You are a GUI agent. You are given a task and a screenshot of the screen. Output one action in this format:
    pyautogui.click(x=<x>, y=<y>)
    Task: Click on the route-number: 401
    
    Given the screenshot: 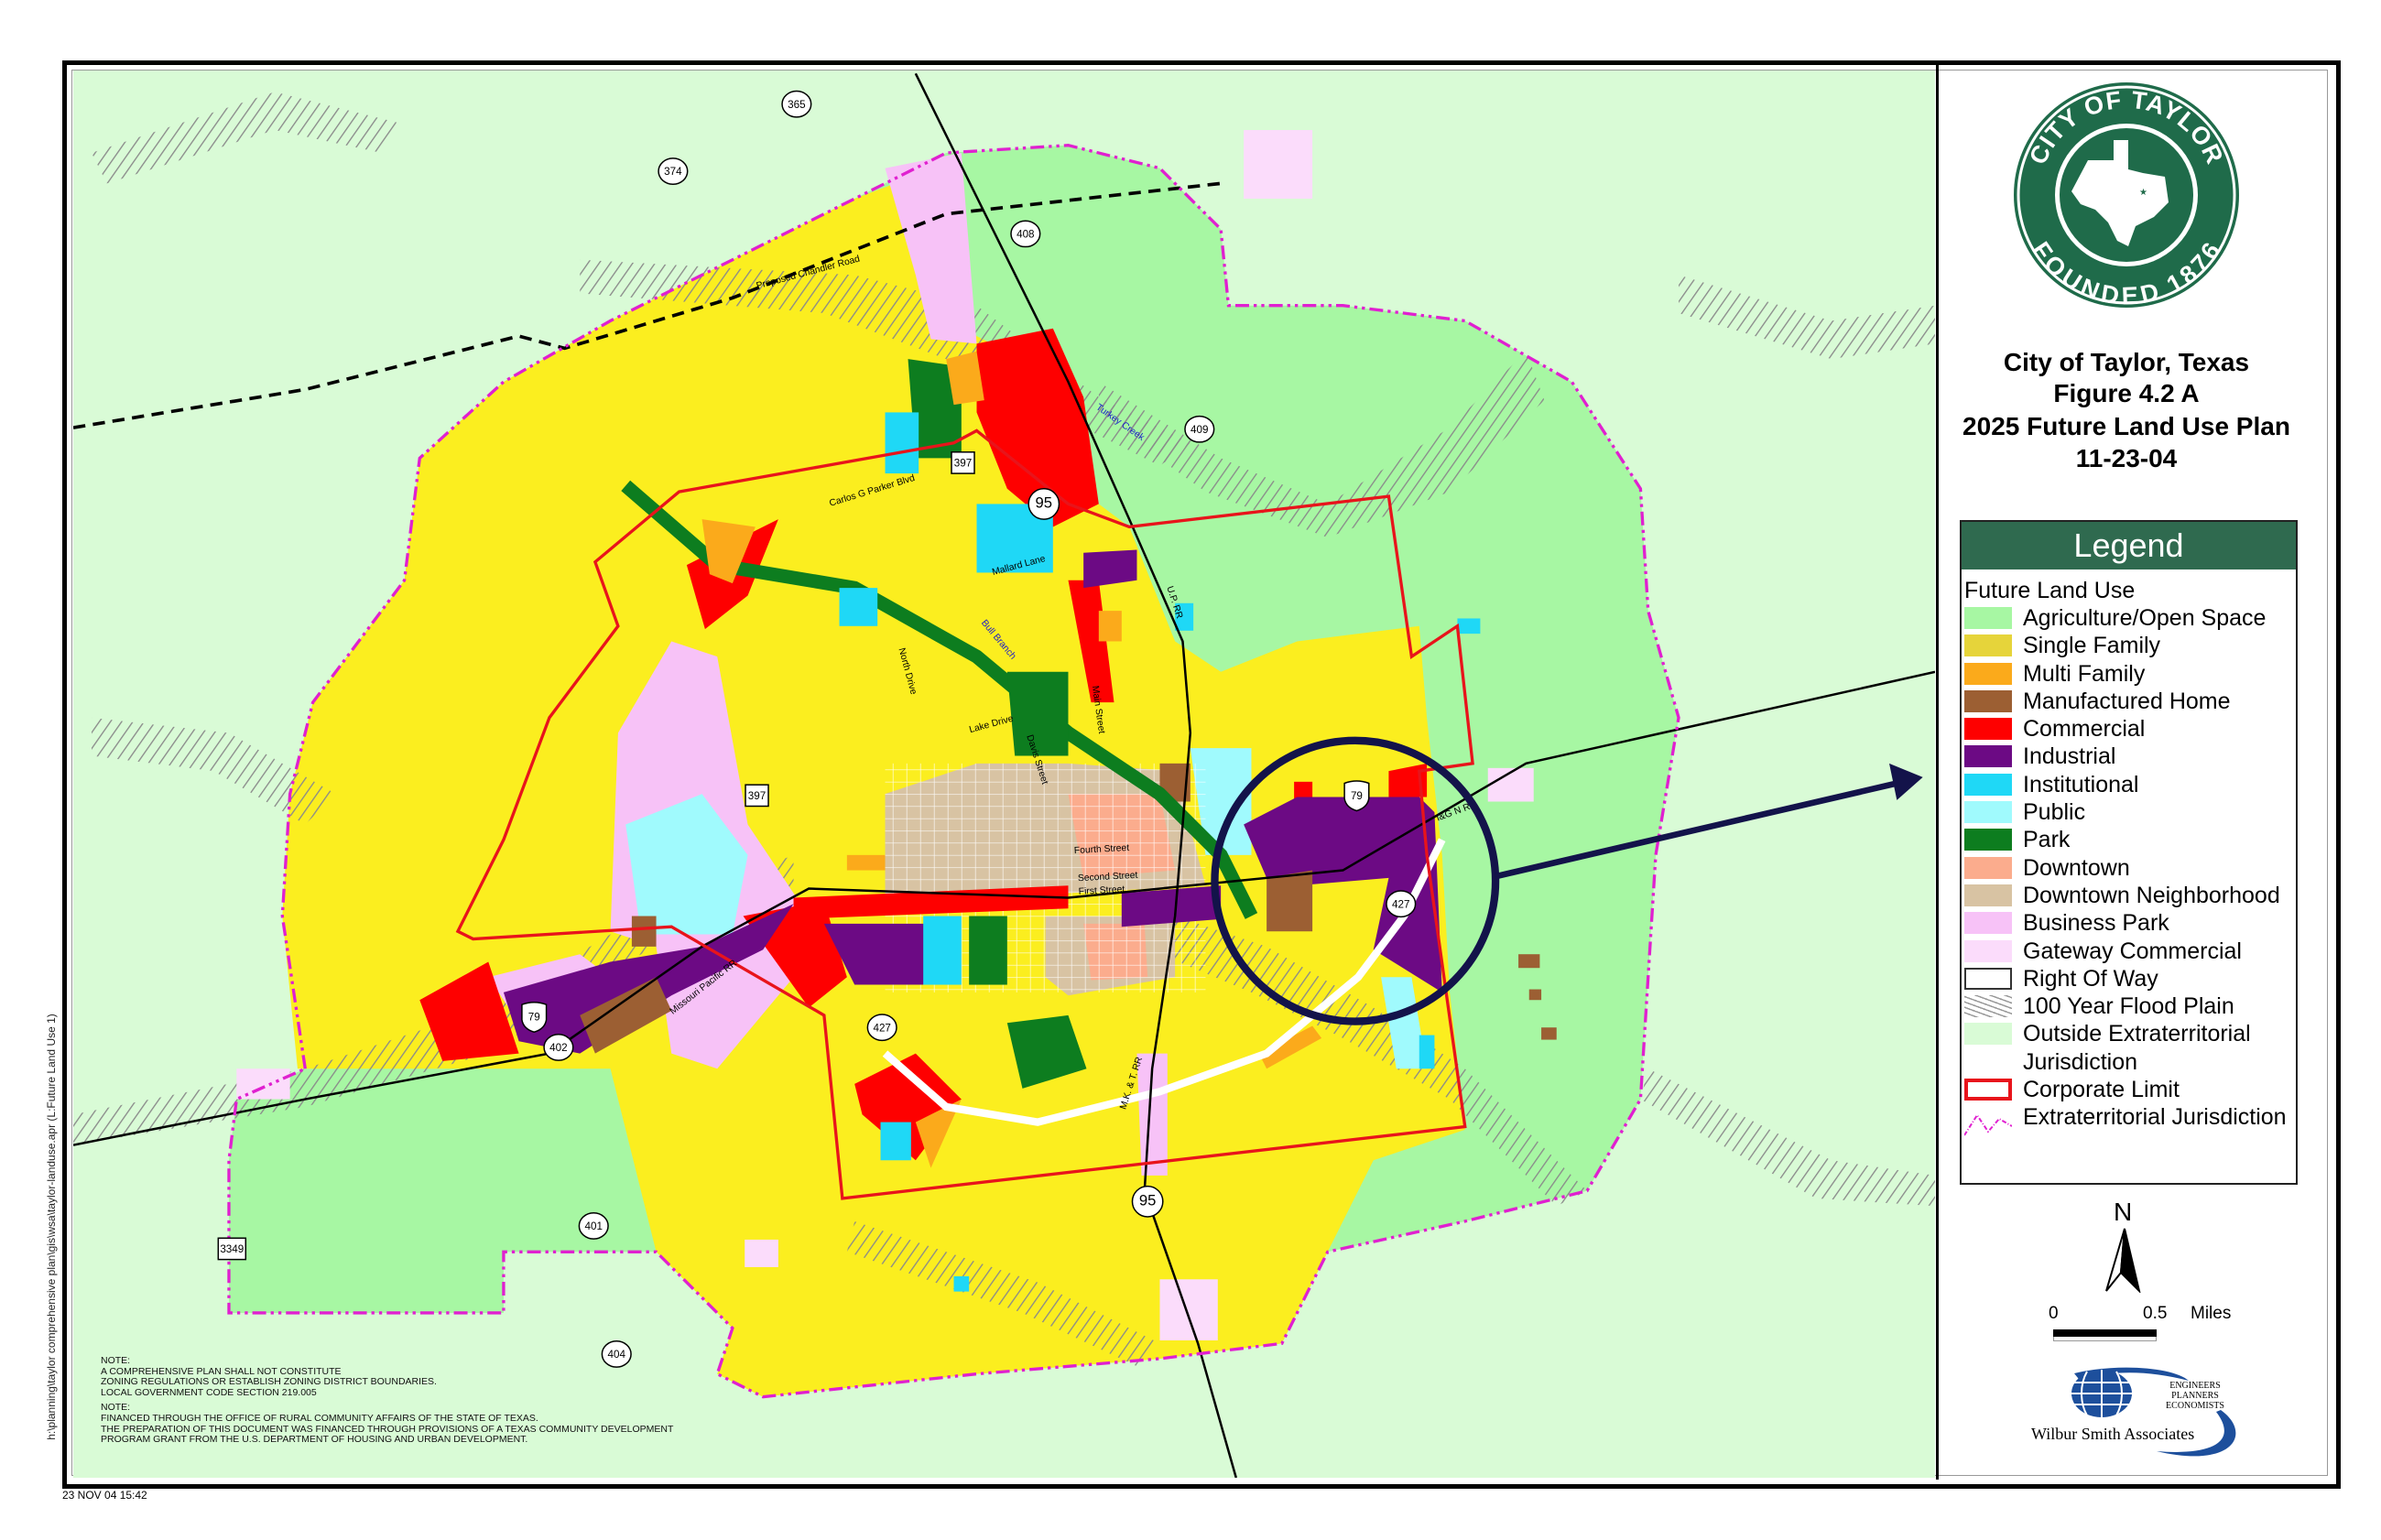 What is the action you would take?
    pyautogui.click(x=594, y=1226)
    